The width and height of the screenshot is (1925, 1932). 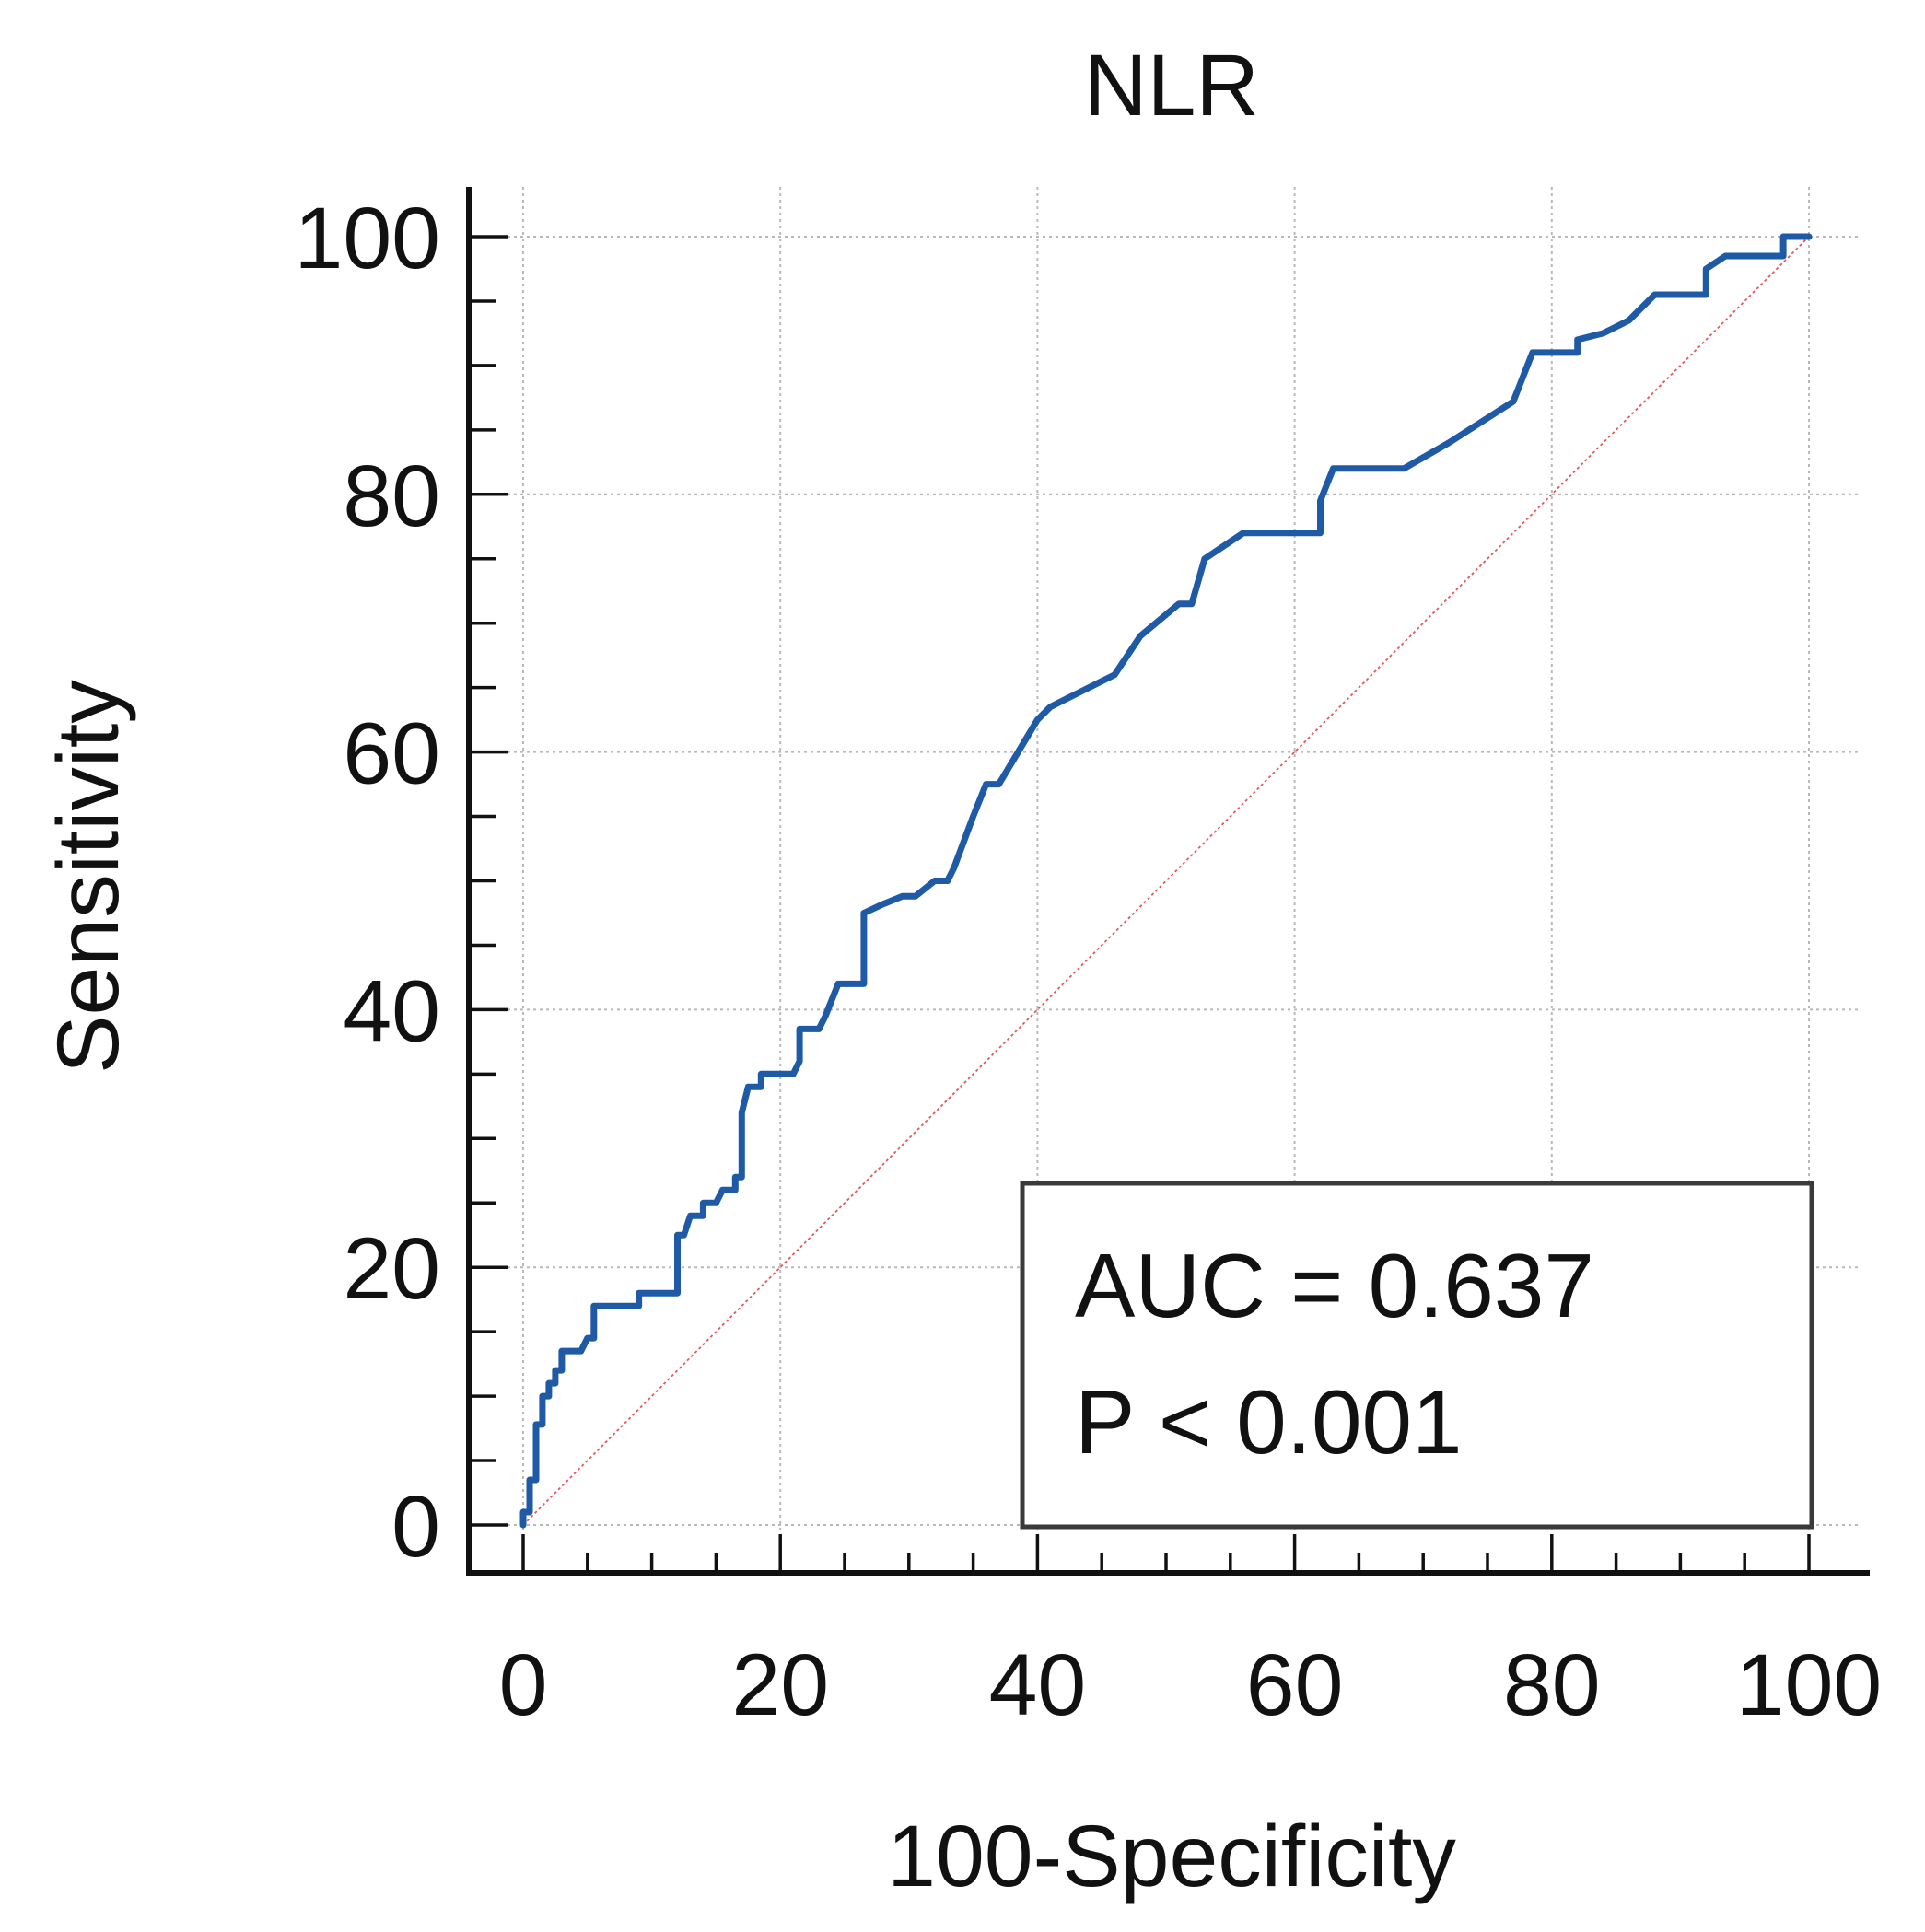 What do you see at coordinates (1269, 1421) in the screenshot?
I see `p-value-annotation: P < 0.001` at bounding box center [1269, 1421].